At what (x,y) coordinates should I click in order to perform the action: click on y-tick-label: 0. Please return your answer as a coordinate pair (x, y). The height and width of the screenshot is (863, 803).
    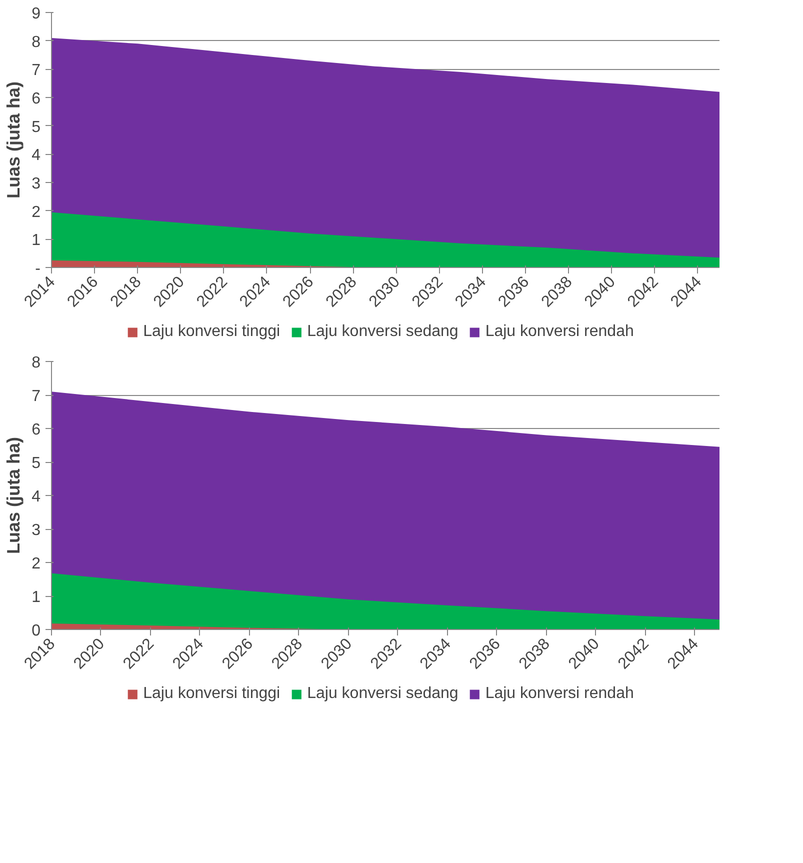
    Looking at the image, I should click on (36, 631).